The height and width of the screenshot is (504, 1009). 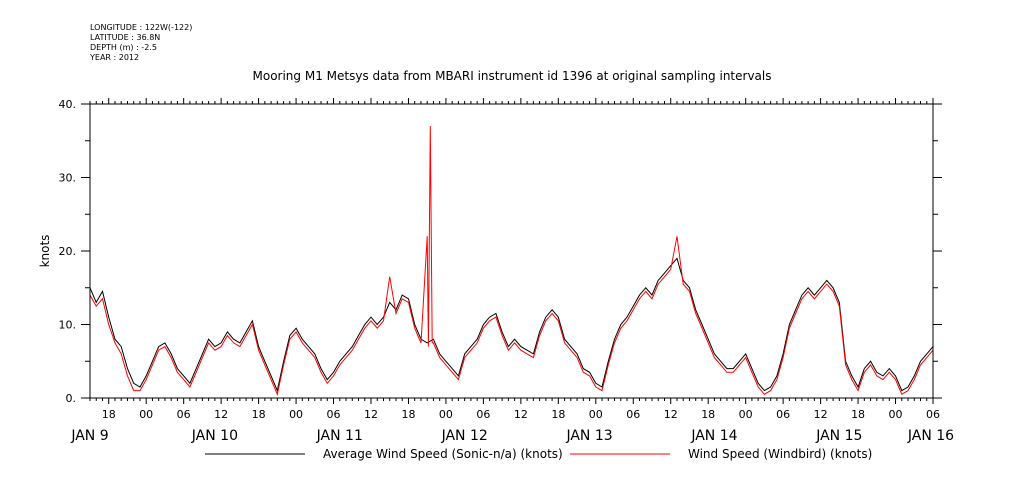 I want to click on y-tick-label: 10., so click(x=68, y=325).